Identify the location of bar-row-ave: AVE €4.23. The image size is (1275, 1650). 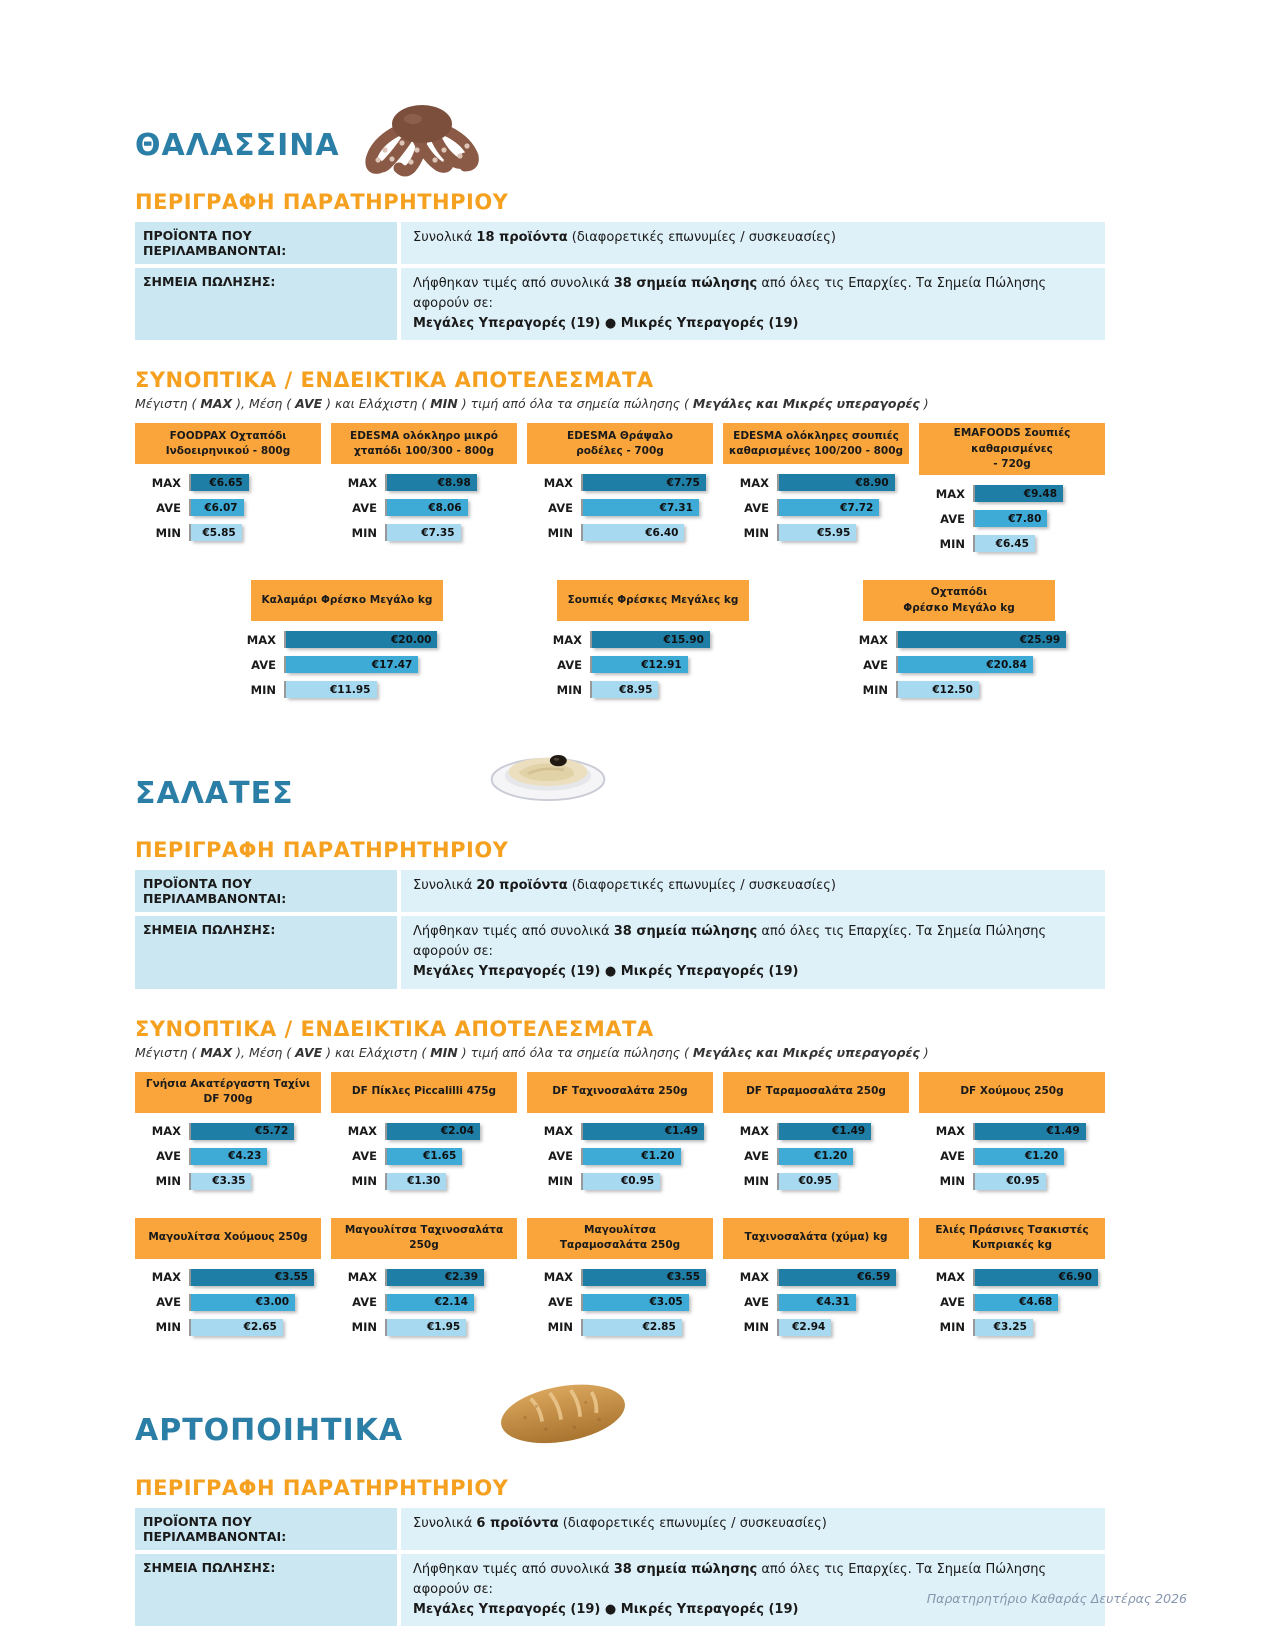
(228, 1156).